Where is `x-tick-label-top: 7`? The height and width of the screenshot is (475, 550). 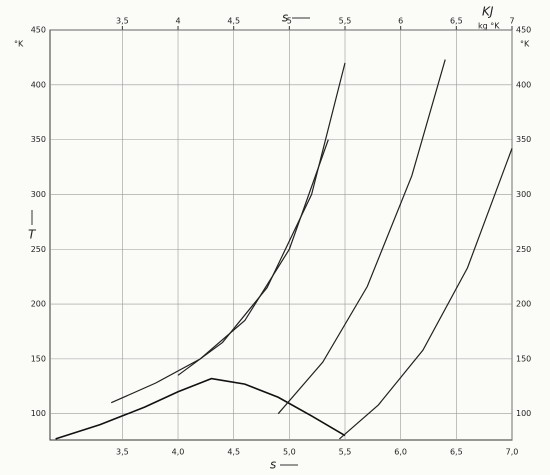 x-tick-label-top: 7 is located at coordinates (511, 21).